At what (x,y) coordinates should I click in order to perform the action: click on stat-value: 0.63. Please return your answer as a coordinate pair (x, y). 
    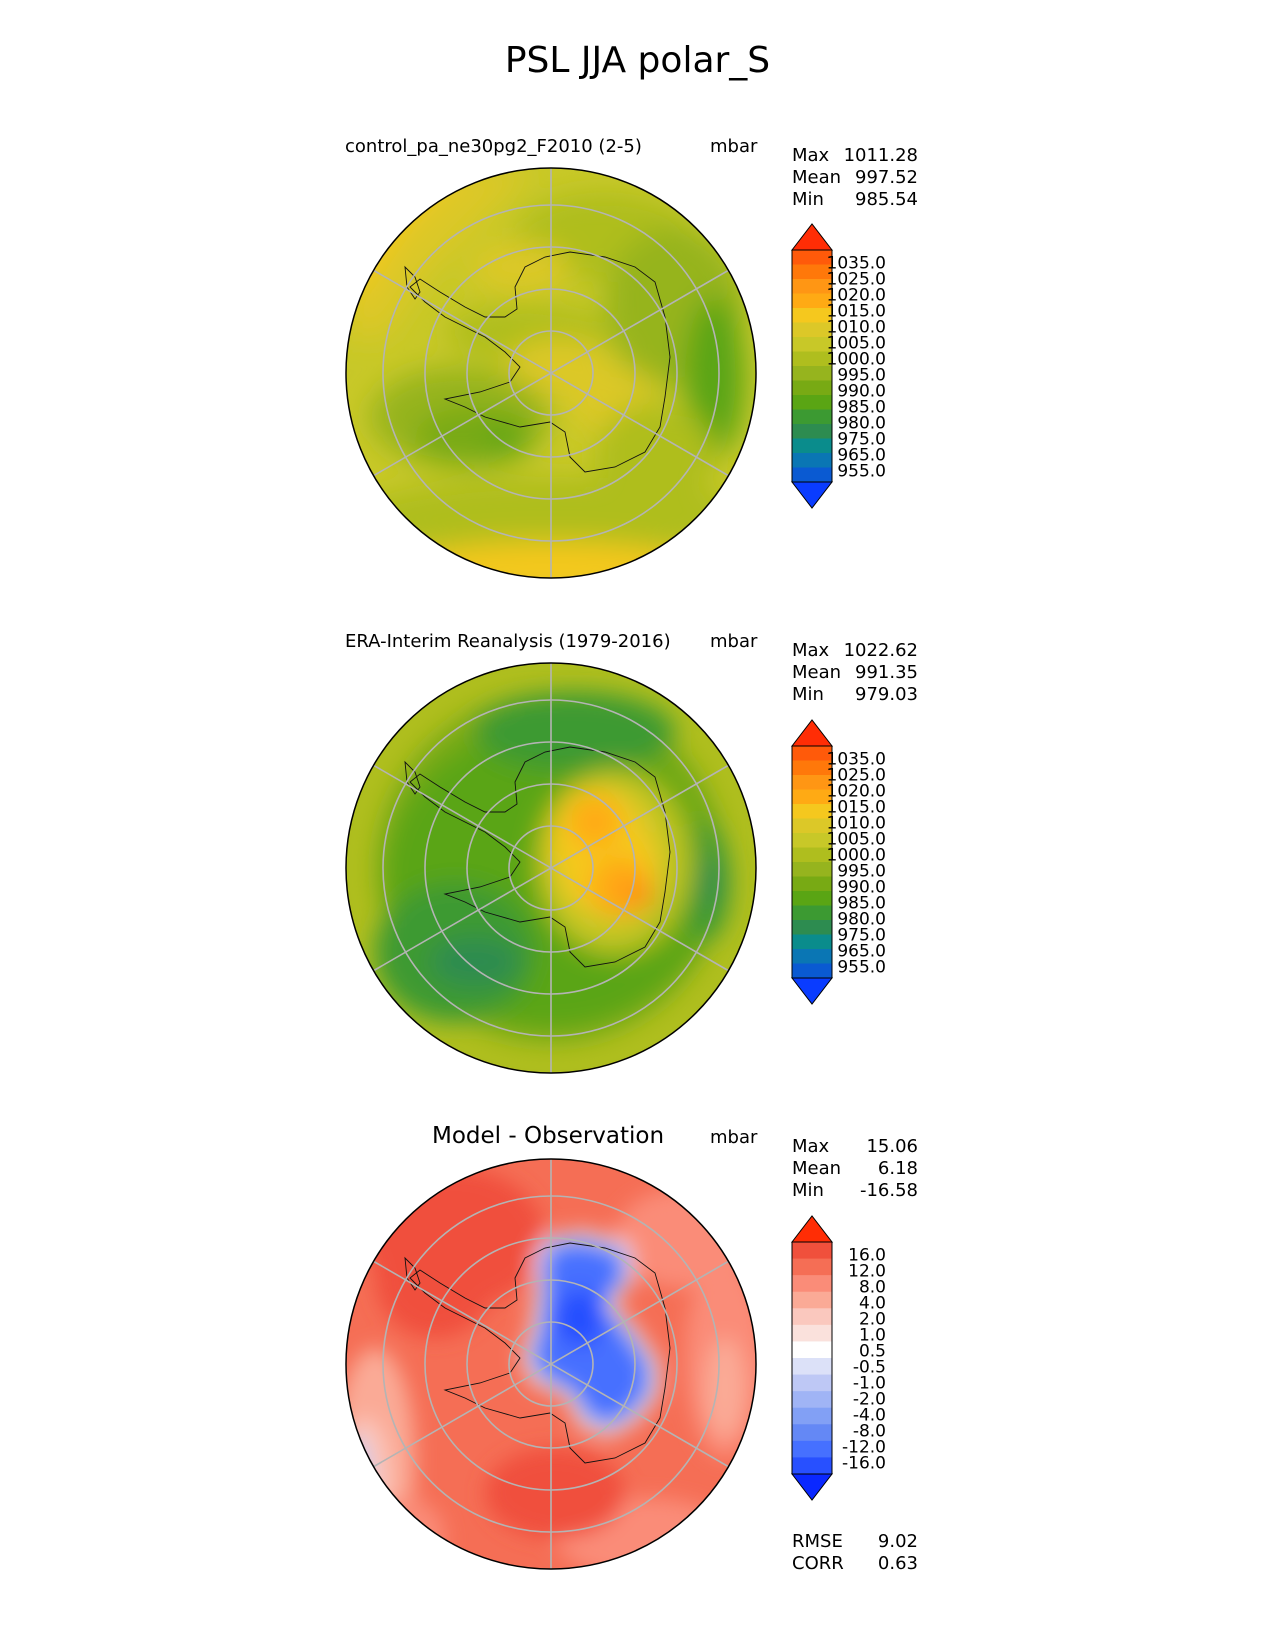
    Looking at the image, I should click on (897, 1563).